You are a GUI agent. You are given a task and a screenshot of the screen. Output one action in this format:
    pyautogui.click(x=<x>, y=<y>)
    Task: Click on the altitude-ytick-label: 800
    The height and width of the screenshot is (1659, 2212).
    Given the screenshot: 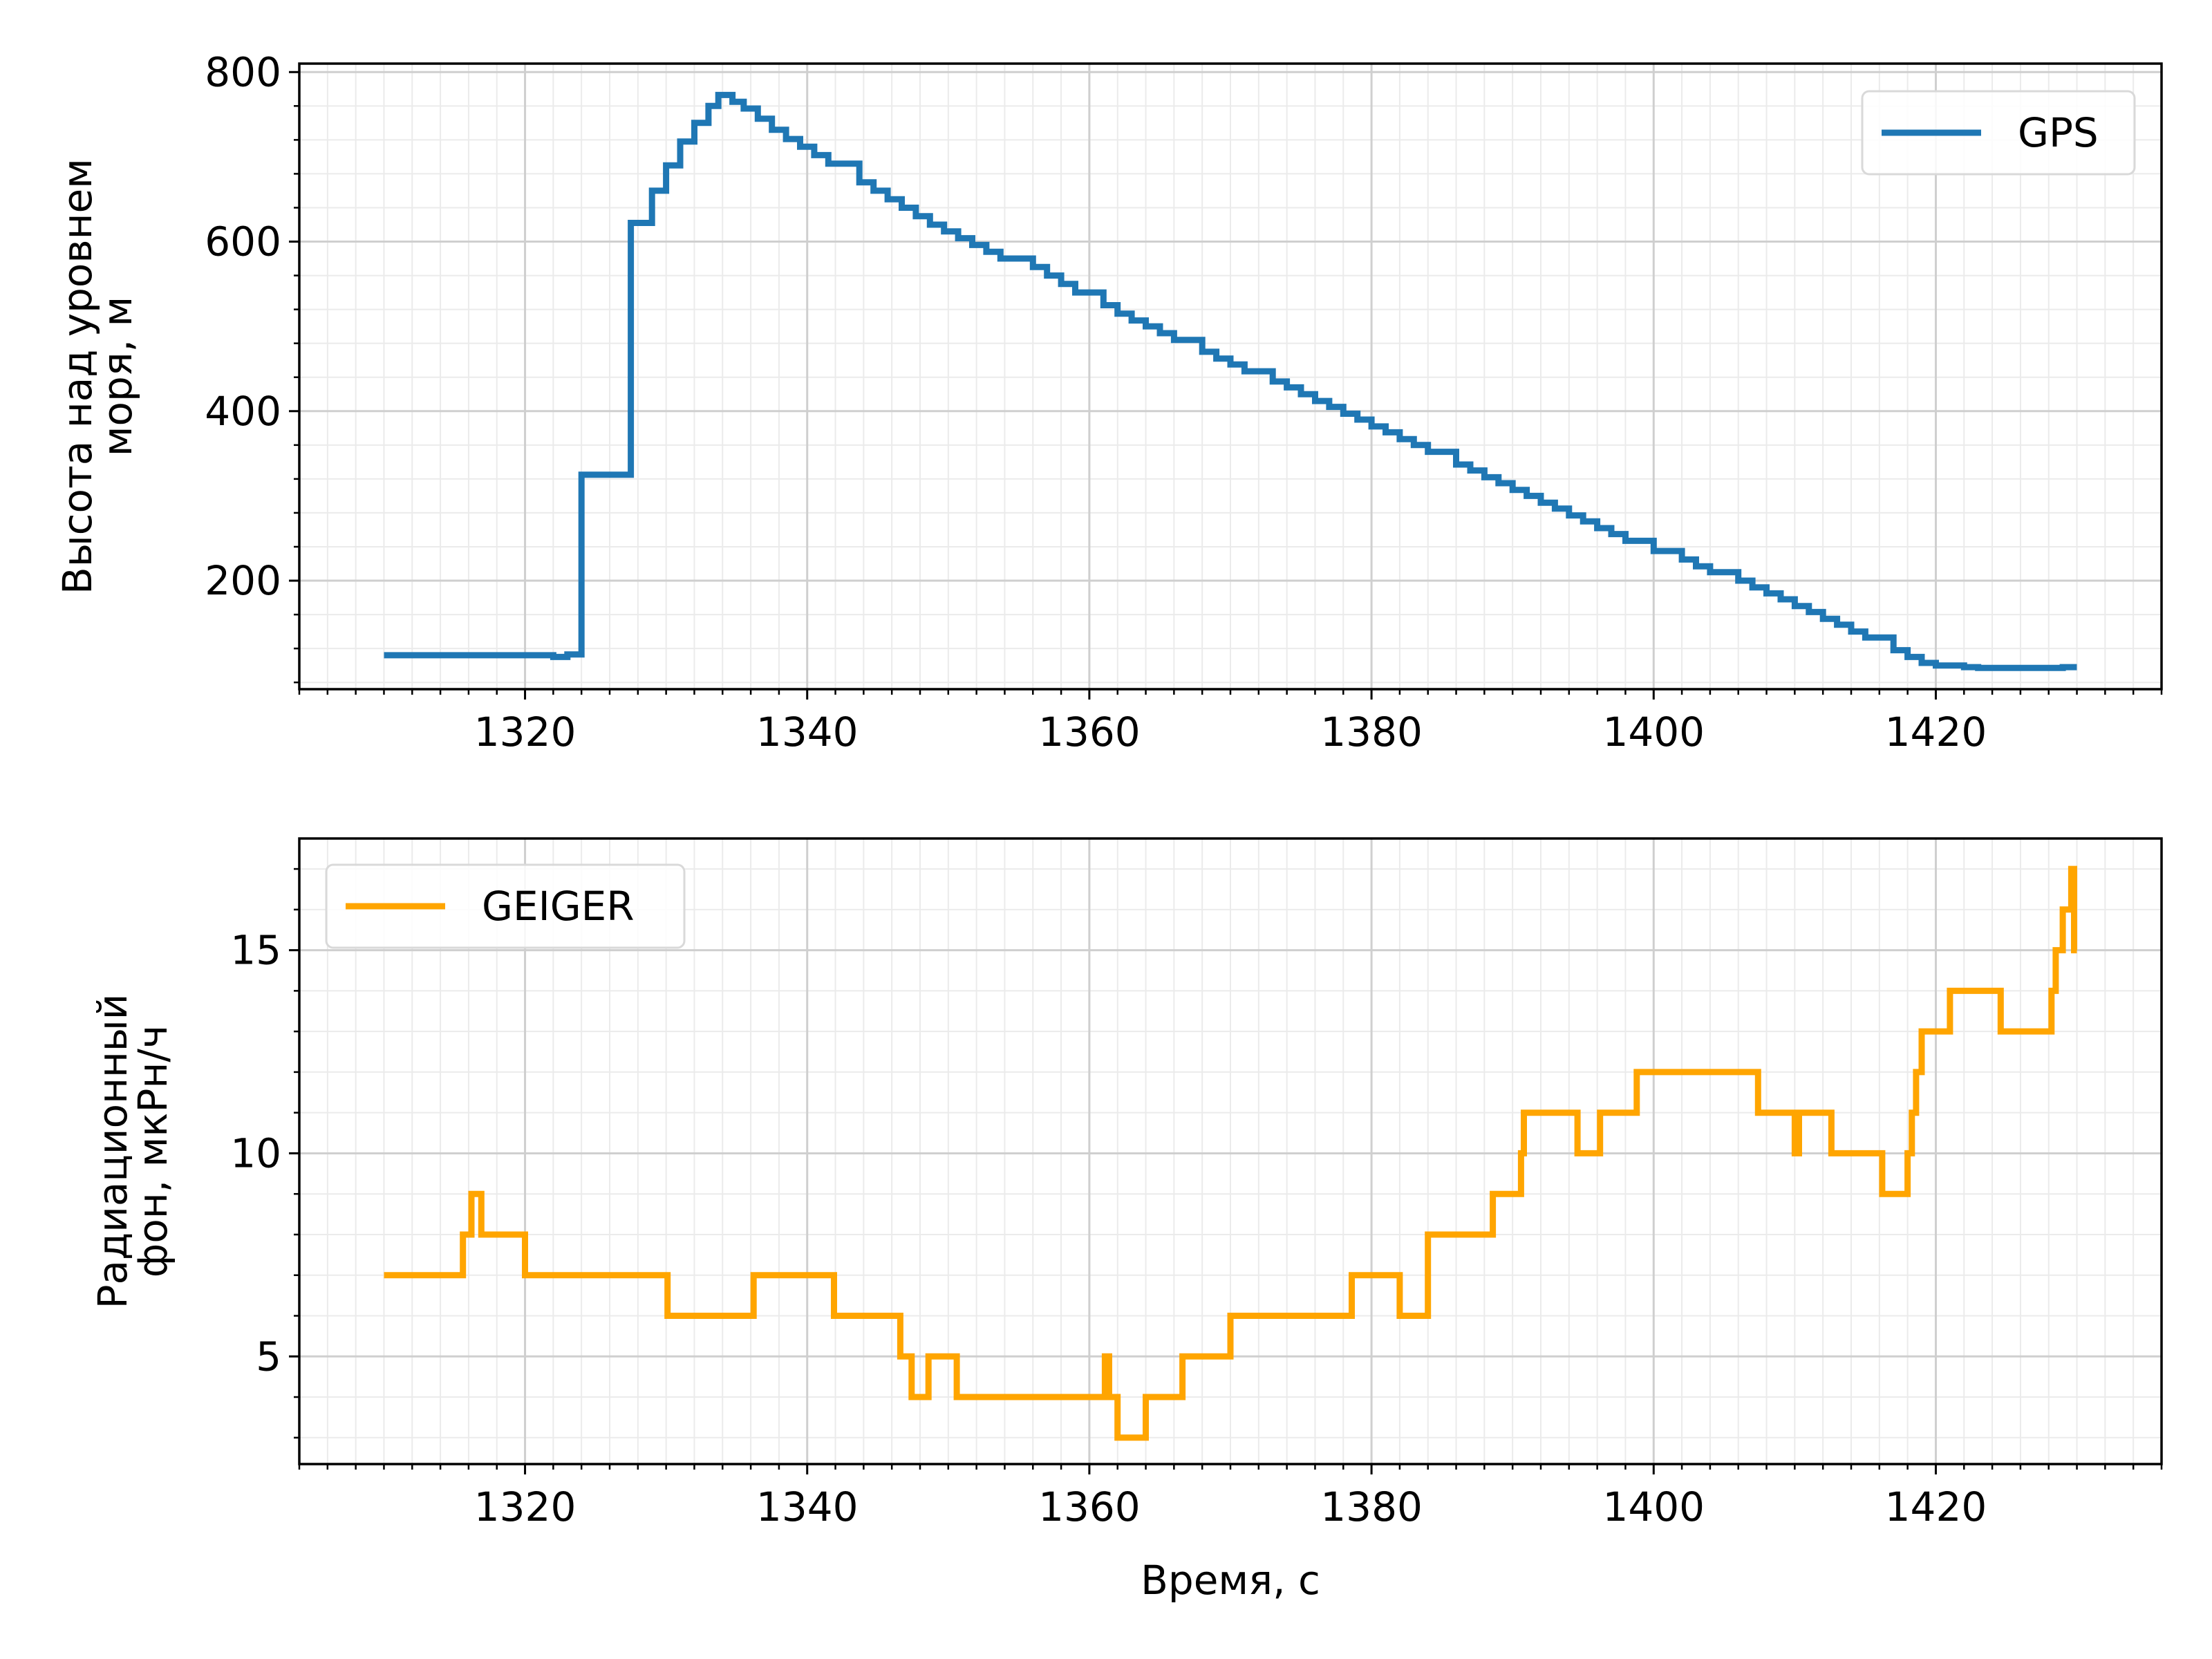 What is the action you would take?
    pyautogui.click(x=243, y=71)
    